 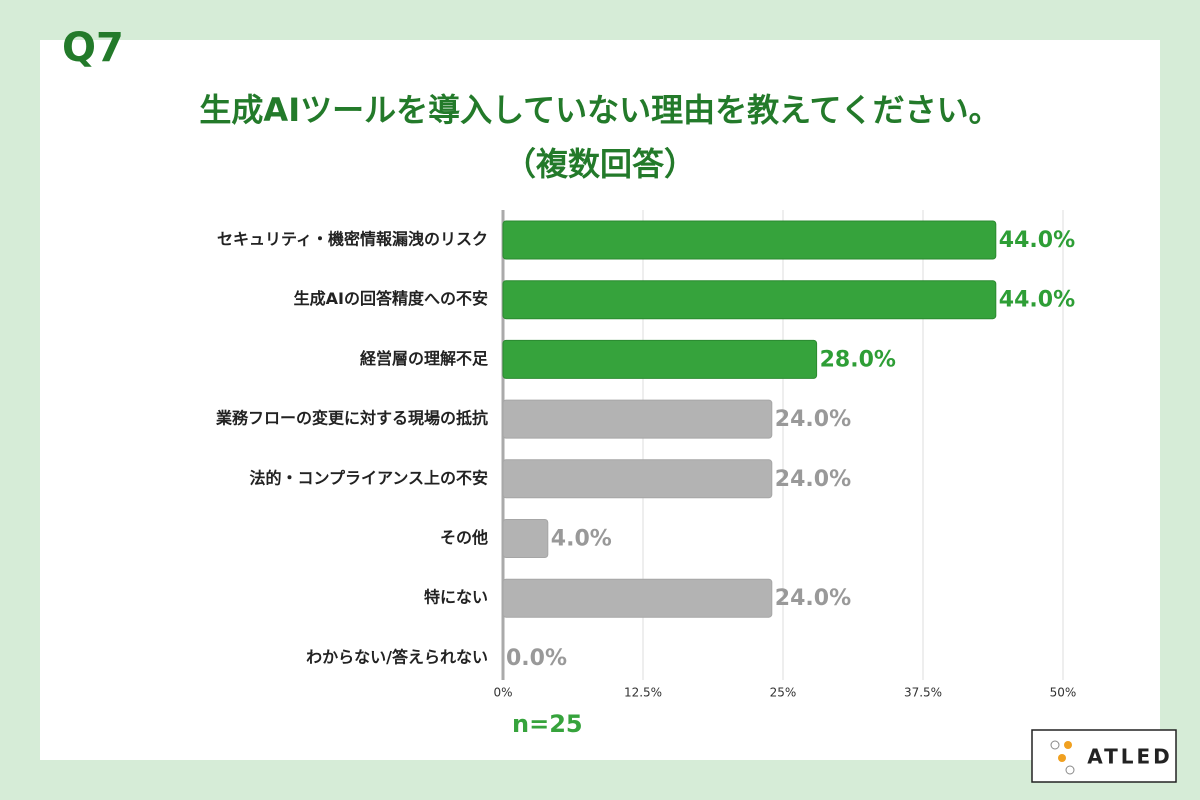 I want to click on x-tick-label: 50%, so click(x=1063, y=693).